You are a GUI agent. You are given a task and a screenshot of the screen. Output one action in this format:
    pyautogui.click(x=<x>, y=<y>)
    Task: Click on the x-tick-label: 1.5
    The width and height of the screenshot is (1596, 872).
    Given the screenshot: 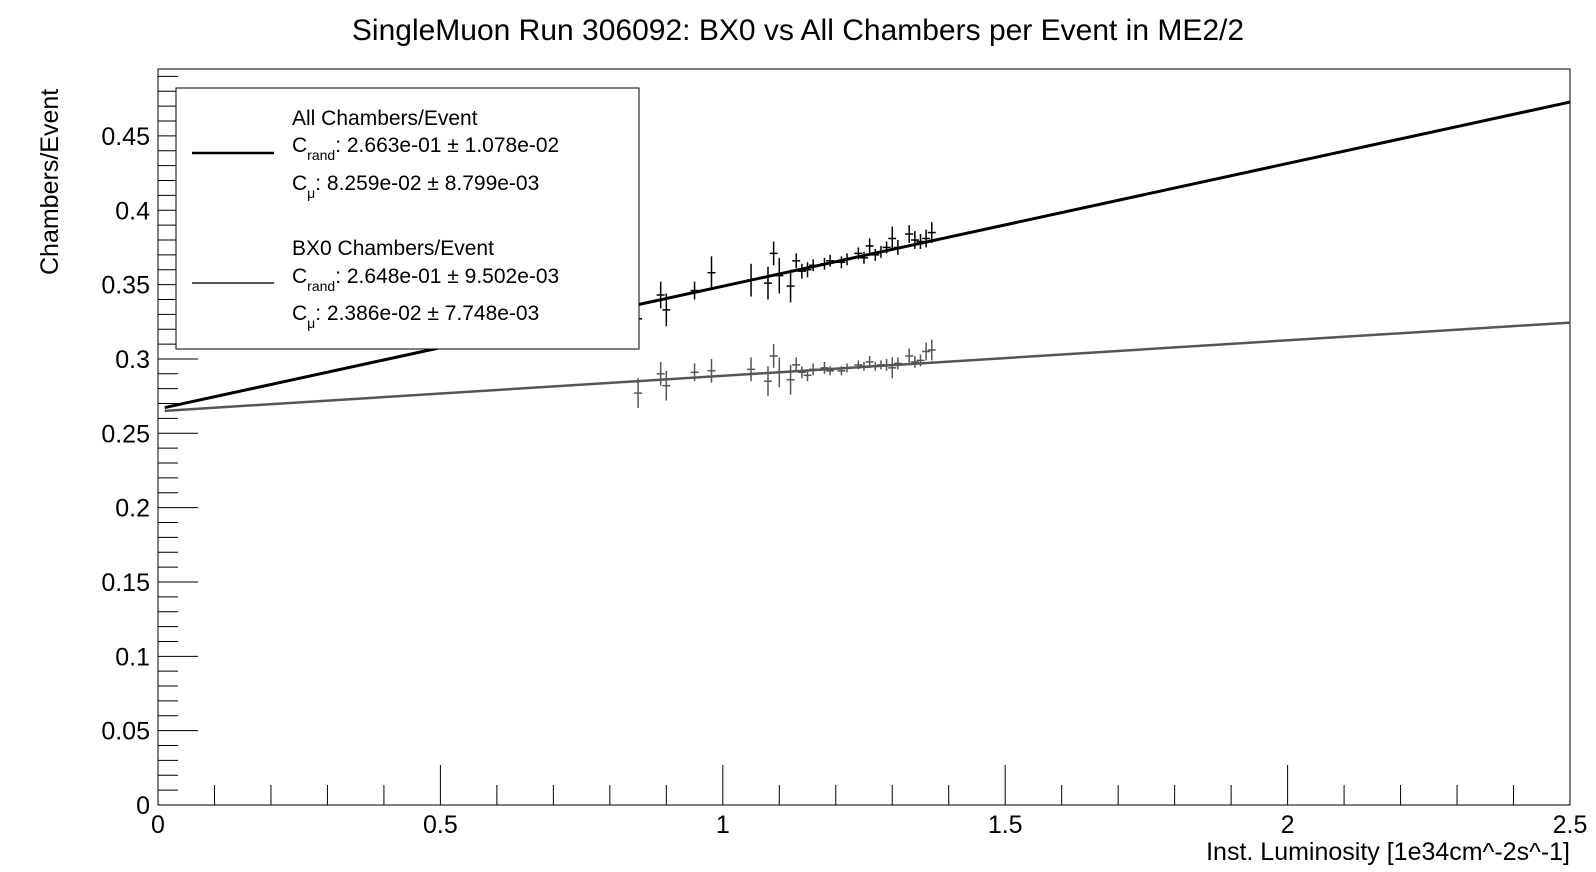 What is the action you would take?
    pyautogui.click(x=1005, y=825)
    